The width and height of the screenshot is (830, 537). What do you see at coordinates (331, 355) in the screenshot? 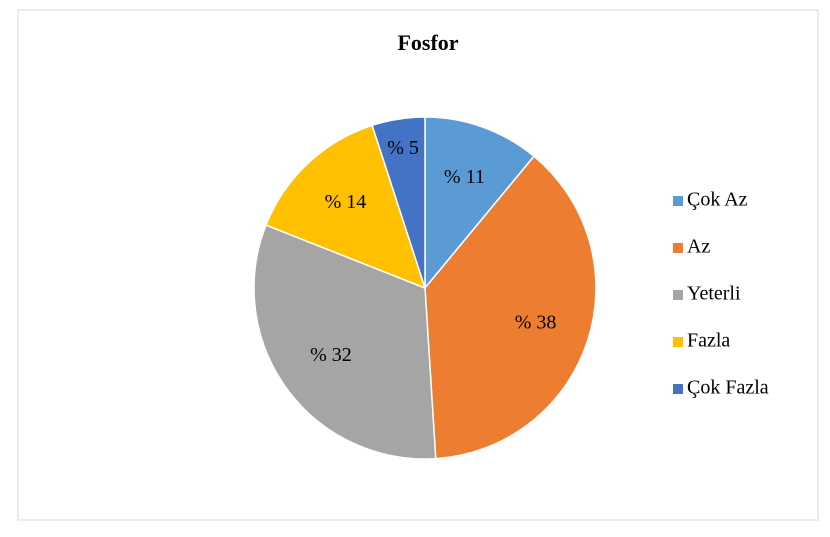
I see `data-label: % 32` at bounding box center [331, 355].